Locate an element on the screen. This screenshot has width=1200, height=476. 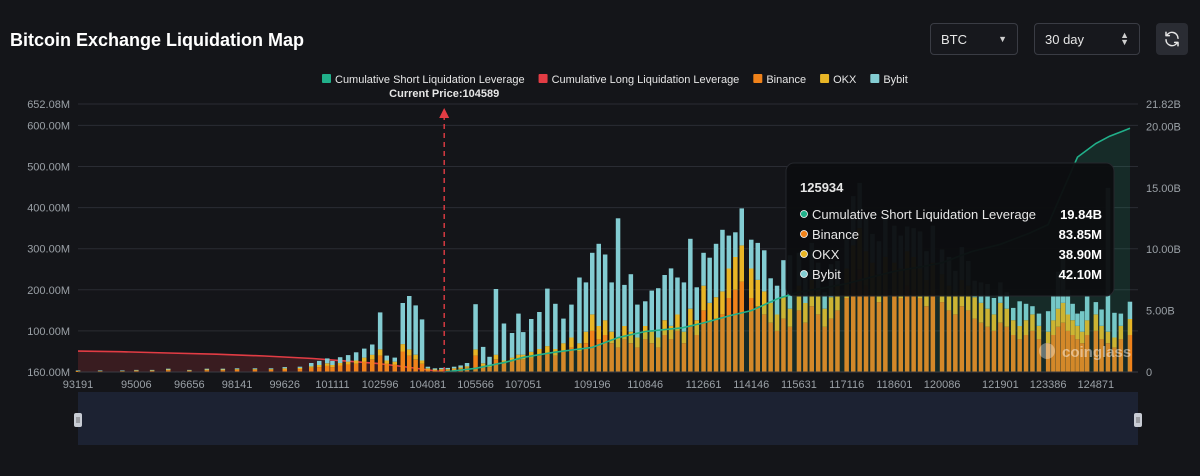
legend-label: Bybit is located at coordinates (895, 80).